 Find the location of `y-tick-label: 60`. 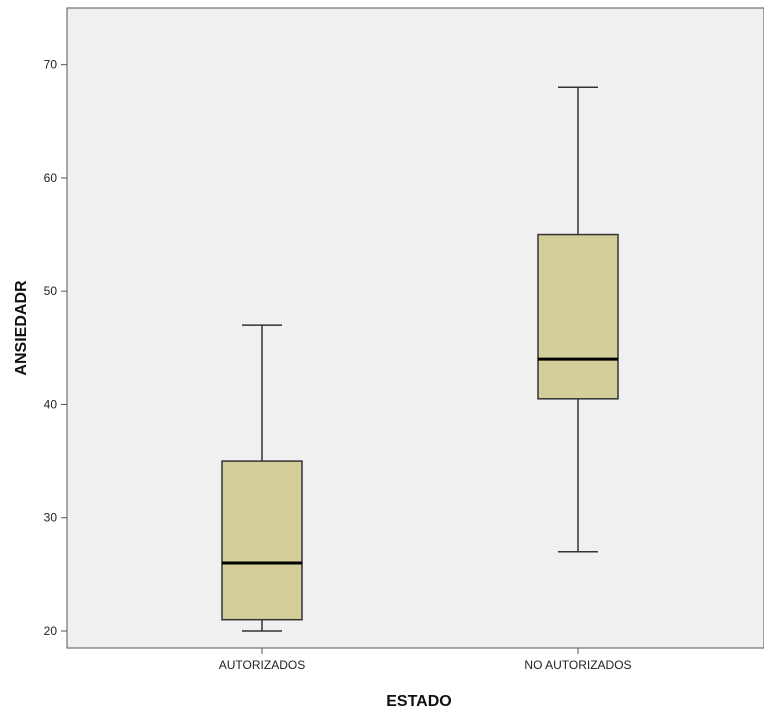

y-tick-label: 60 is located at coordinates (51, 178).